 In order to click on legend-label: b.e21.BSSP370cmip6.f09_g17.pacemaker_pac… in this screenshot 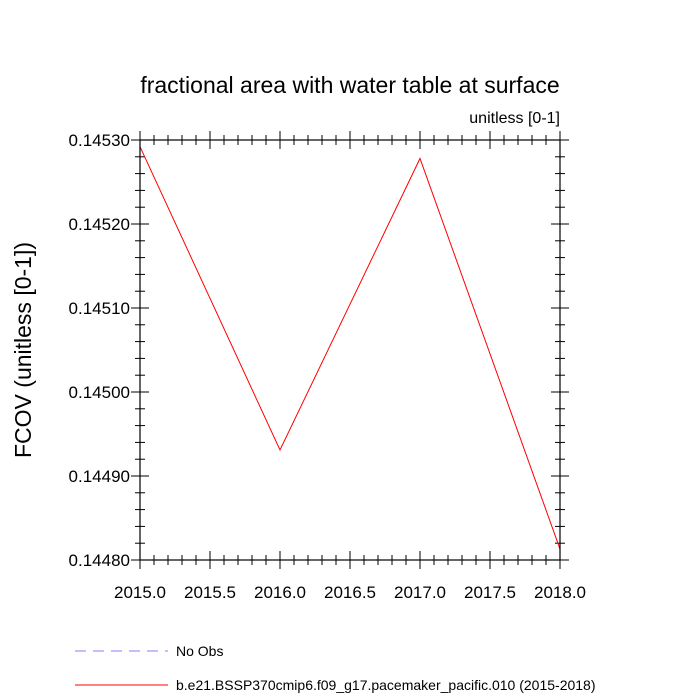, I will do `click(386, 685)`.